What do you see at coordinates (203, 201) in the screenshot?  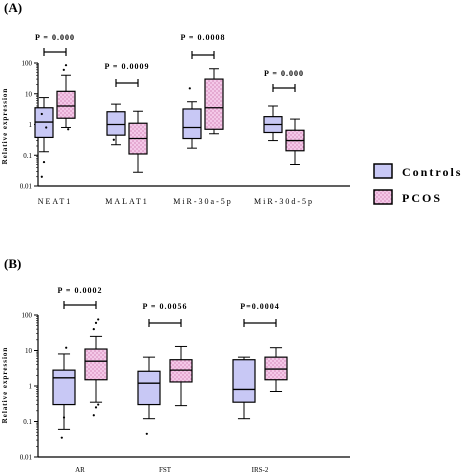 I see `panel-a-category-label: MiR-30a-5p` at bounding box center [203, 201].